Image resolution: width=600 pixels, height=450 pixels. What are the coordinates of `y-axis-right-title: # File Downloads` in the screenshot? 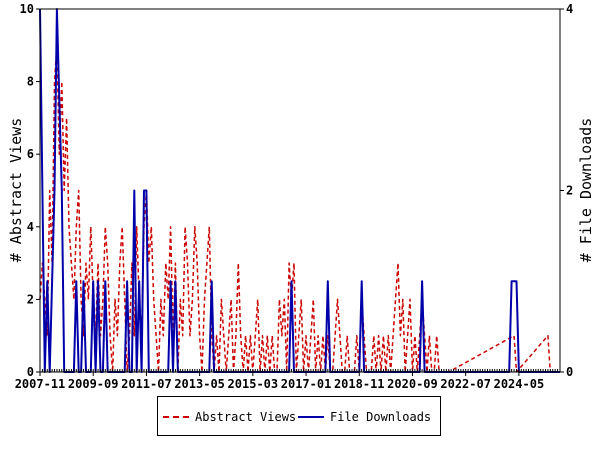 It's located at (586, 190).